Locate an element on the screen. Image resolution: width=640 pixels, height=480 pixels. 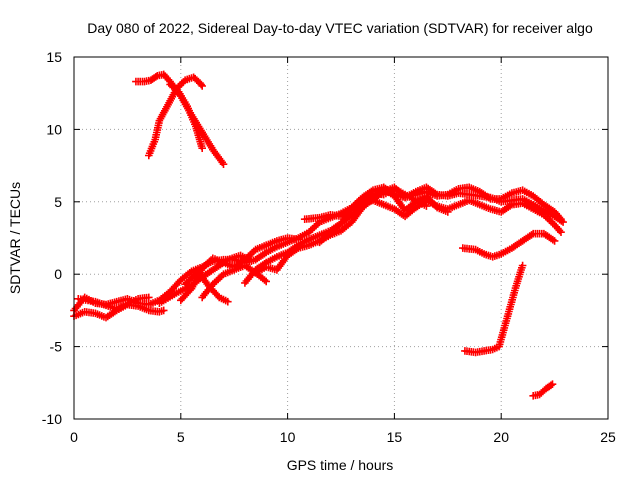
series-arc-g is located at coordinates (206, 286).